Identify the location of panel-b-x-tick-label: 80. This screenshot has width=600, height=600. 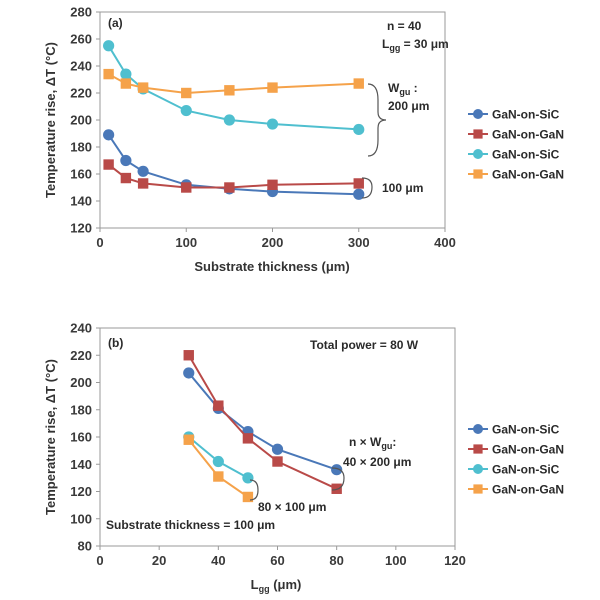
(336, 560).